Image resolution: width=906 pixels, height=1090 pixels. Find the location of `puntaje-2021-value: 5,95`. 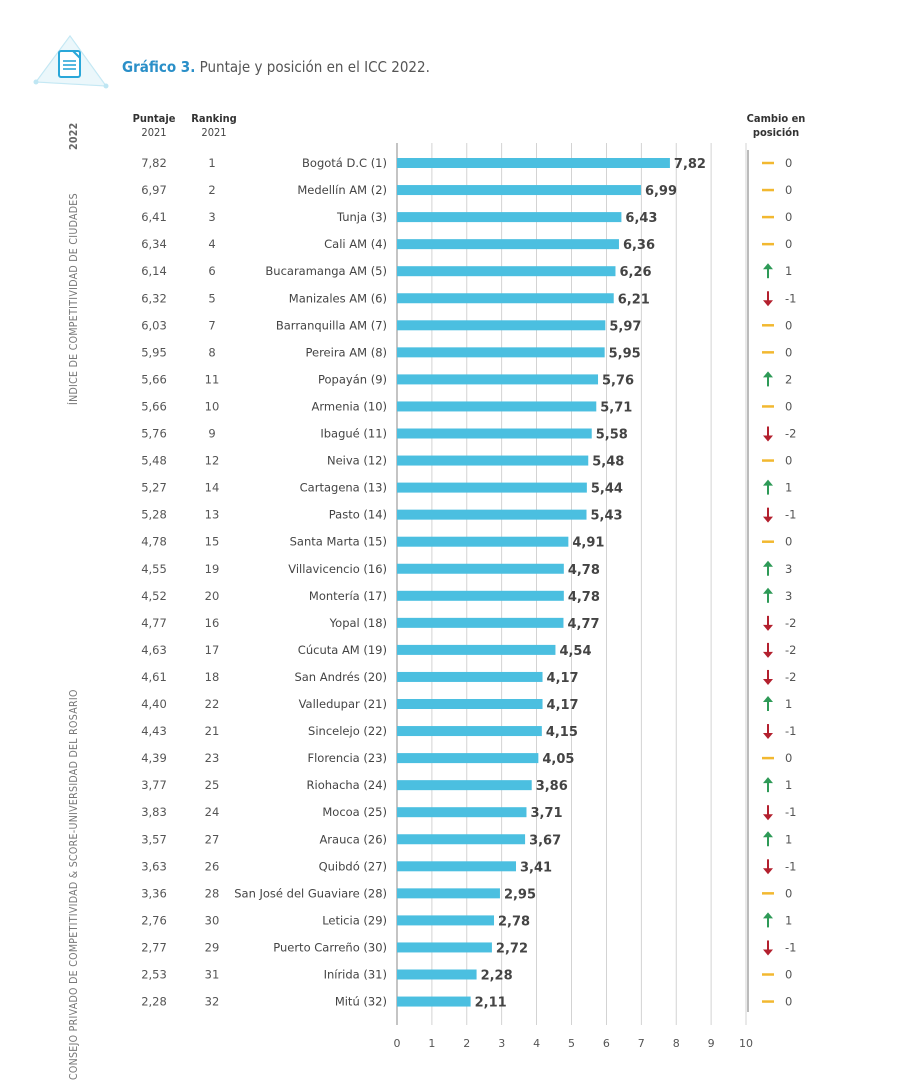

puntaje-2021-value: 5,95 is located at coordinates (154, 352).